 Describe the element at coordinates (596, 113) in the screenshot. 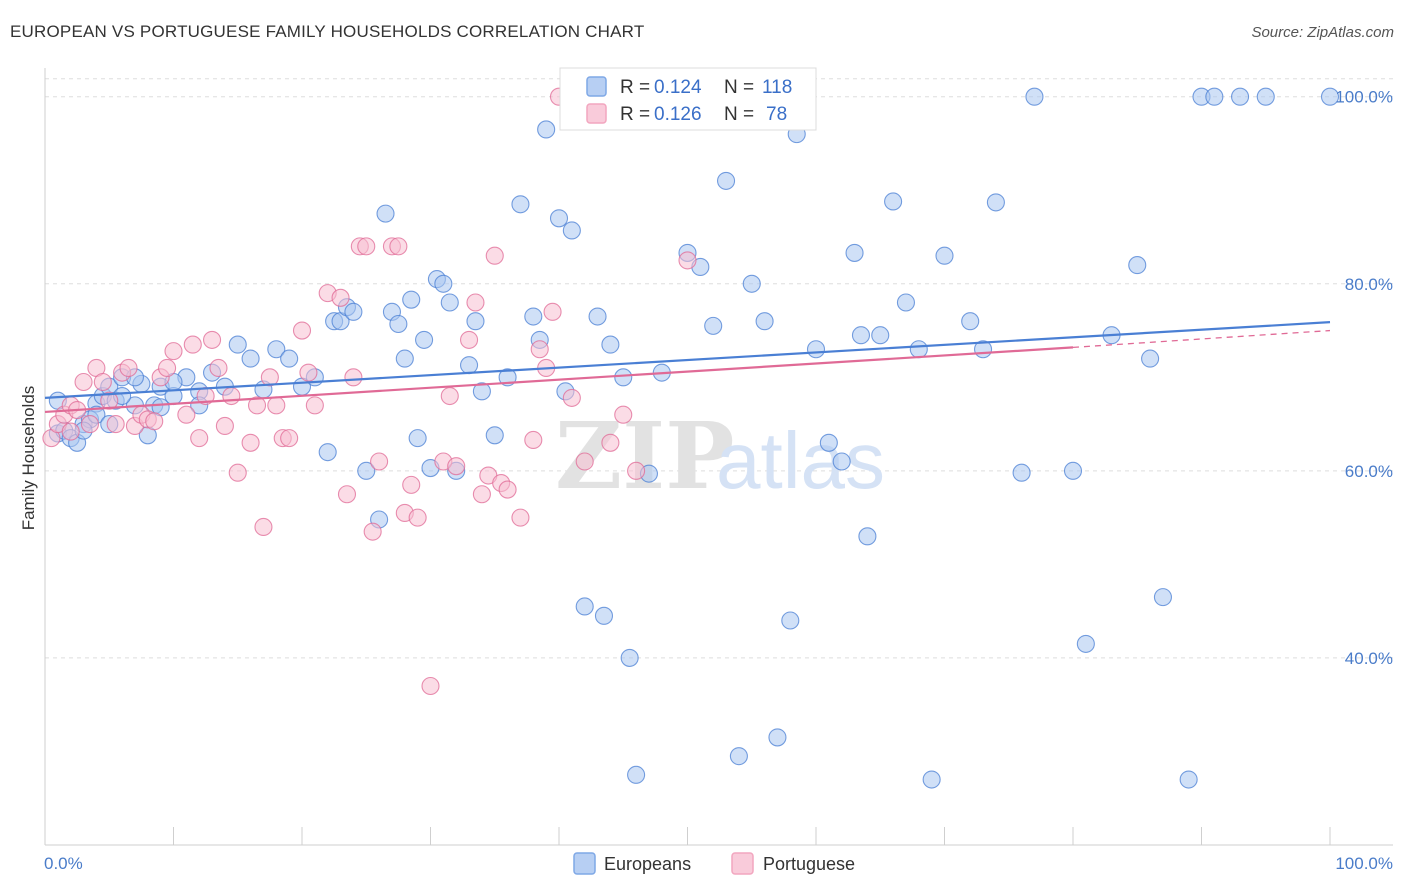

I see `legend-swatch-portuguese` at that location.